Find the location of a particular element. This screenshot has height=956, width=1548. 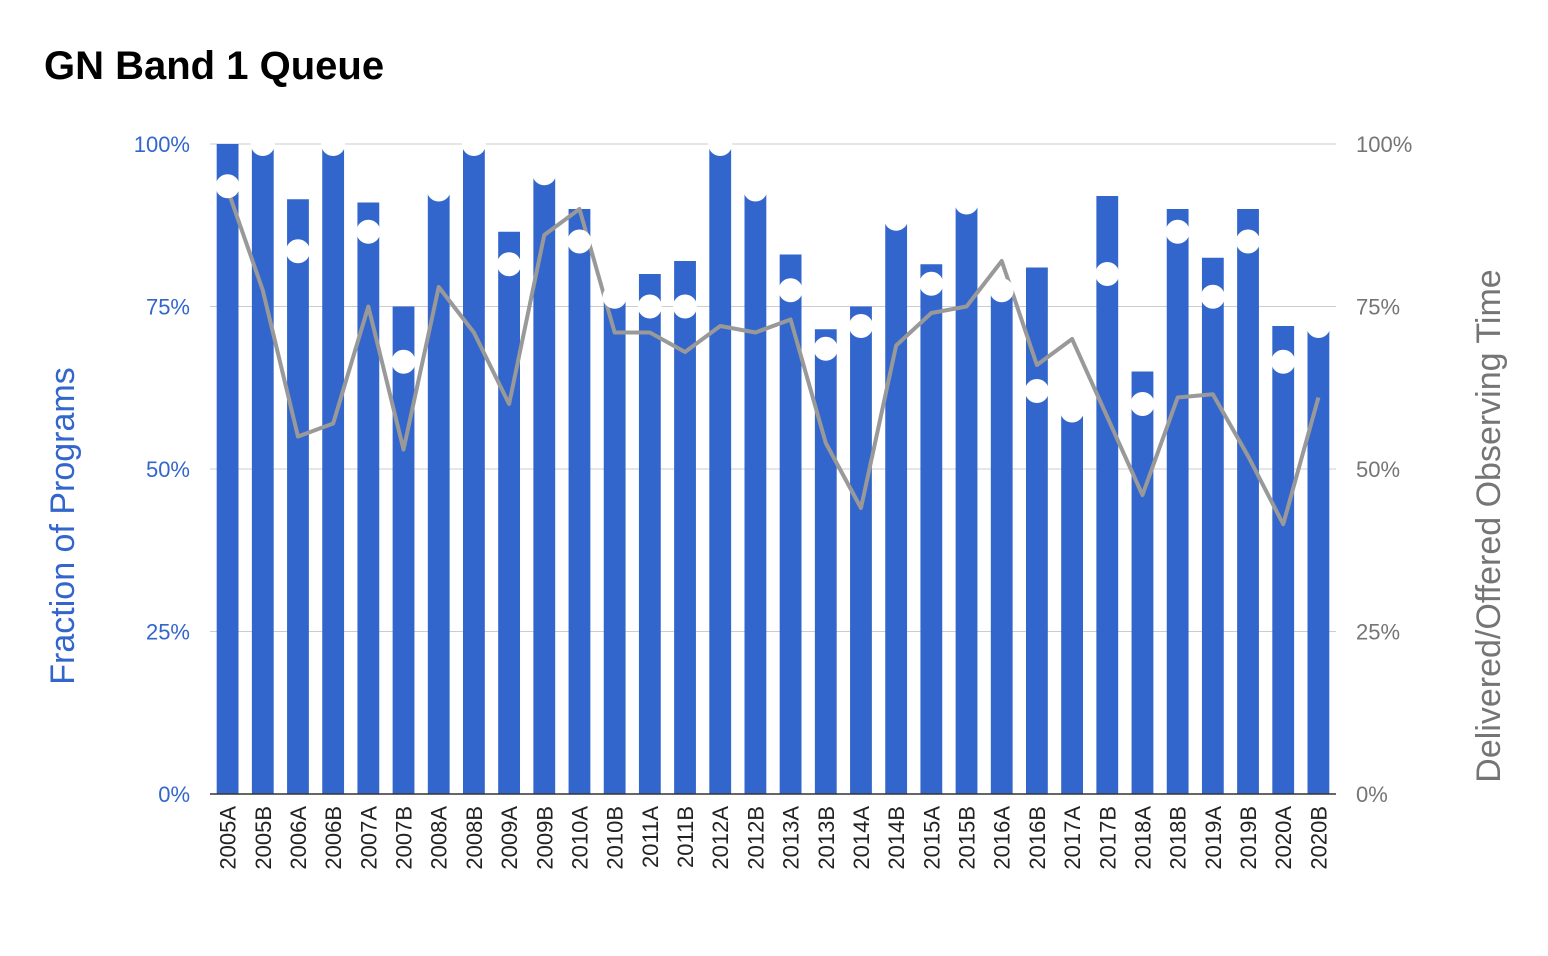

x-tick-label: 2009B is located at coordinates (544, 838).